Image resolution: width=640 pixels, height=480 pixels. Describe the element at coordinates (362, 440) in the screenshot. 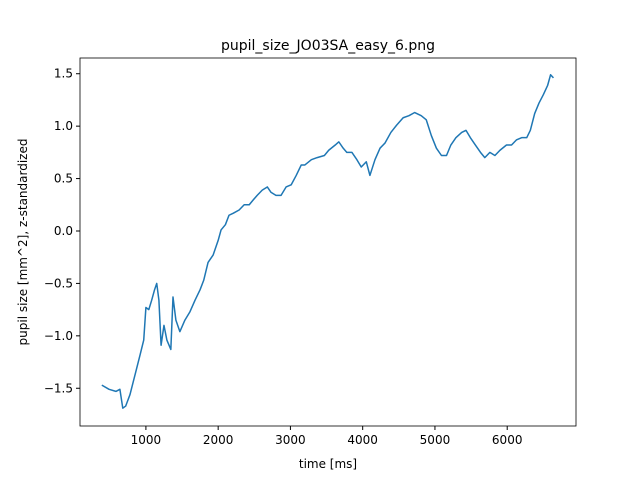

I see `x-tick-label: 4000` at that location.